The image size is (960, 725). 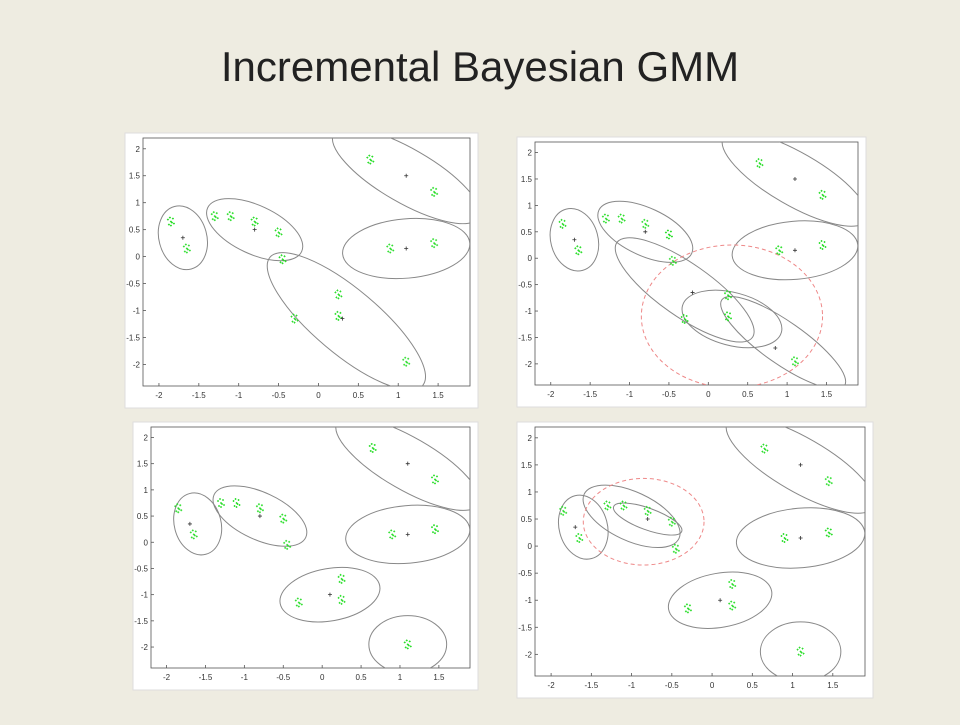 I want to click on x-tick-label: 1.5, so click(x=827, y=394).